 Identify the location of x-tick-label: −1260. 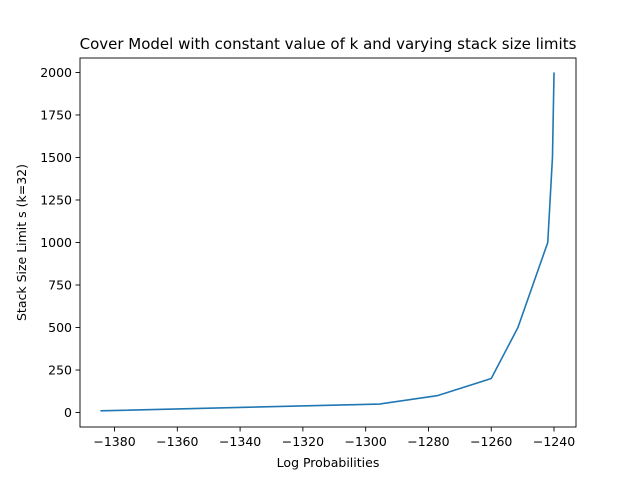
(491, 441).